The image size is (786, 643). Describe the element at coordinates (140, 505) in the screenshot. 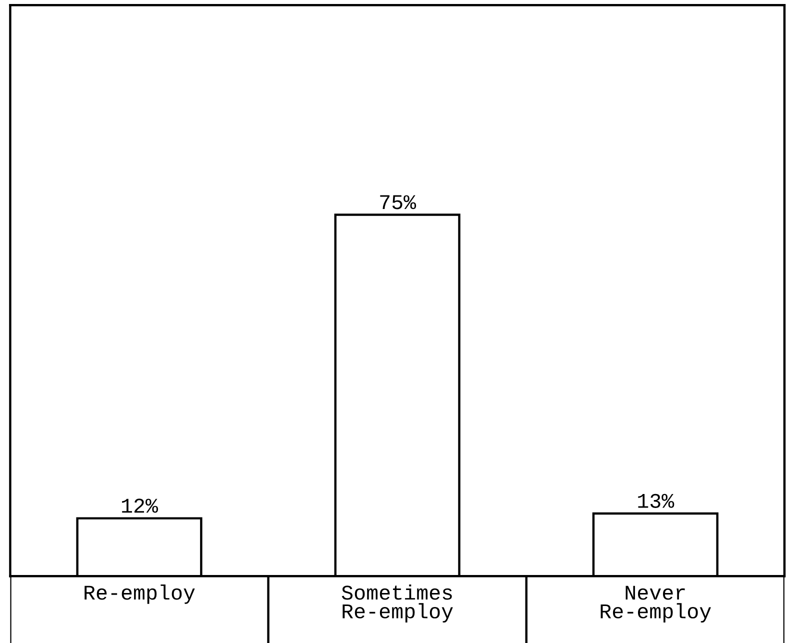

I see `data-label: 12%` at that location.